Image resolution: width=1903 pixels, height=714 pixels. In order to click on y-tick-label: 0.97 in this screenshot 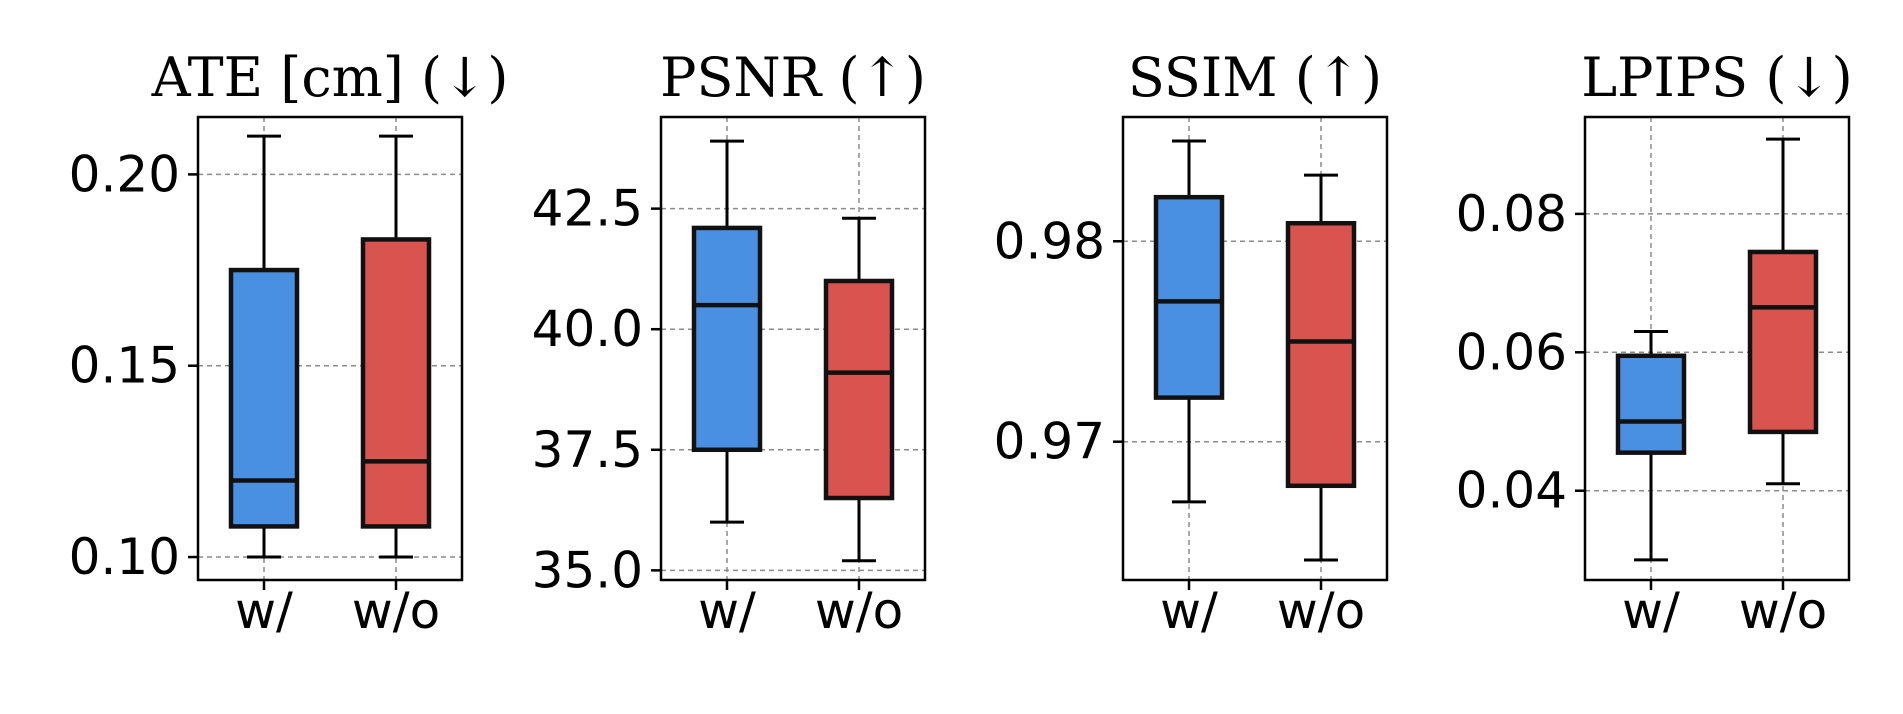, I will do `click(1049, 442)`.